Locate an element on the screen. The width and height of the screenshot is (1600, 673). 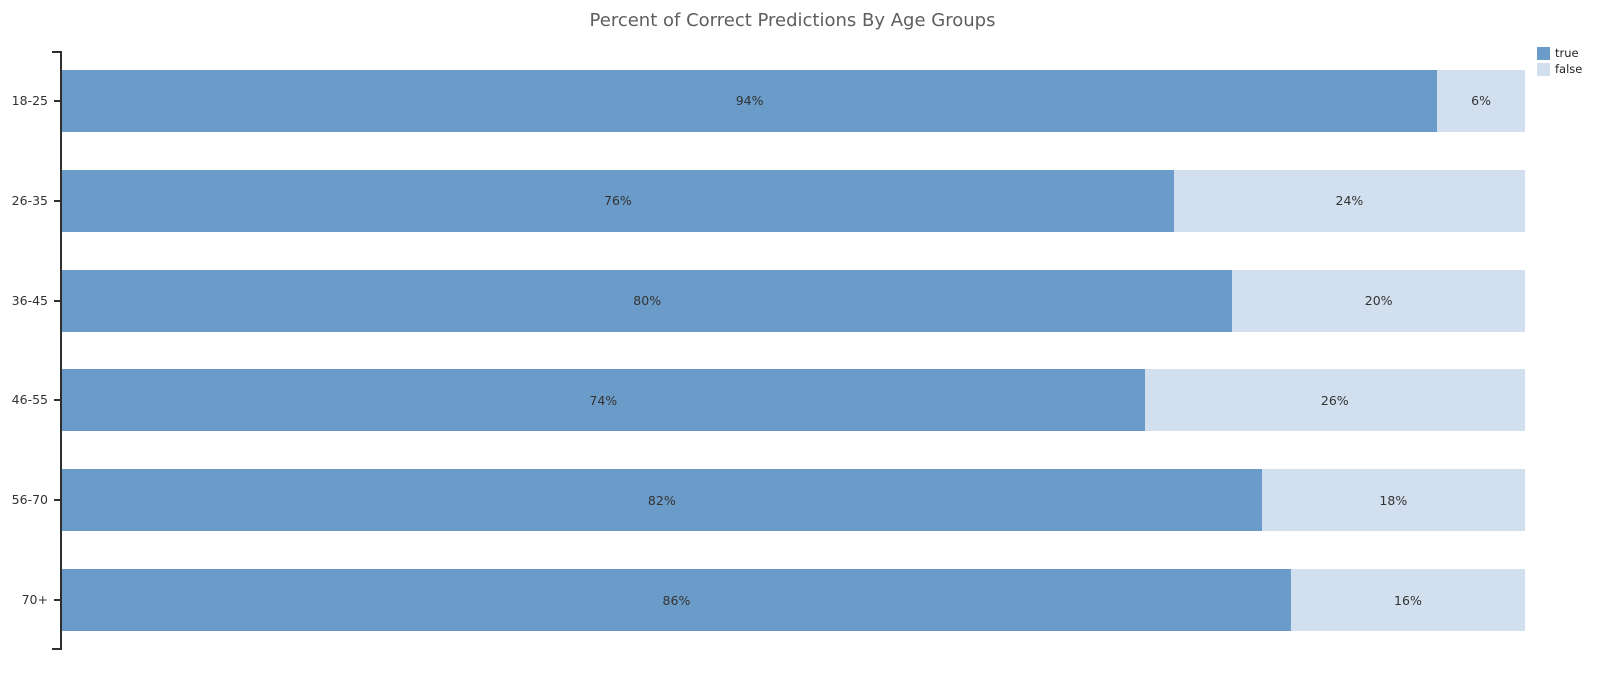
bar-segment-true: 76% is located at coordinates (618, 200).